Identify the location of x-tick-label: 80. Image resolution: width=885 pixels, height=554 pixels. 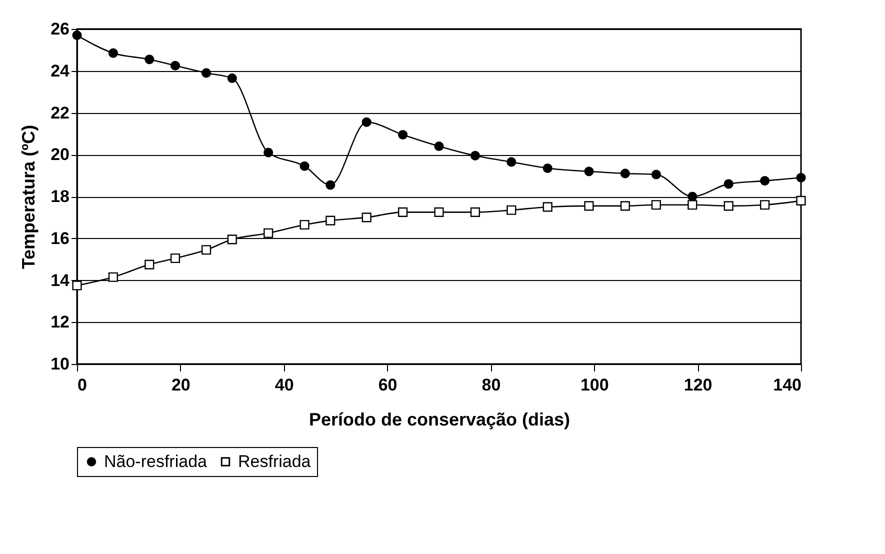
(491, 385).